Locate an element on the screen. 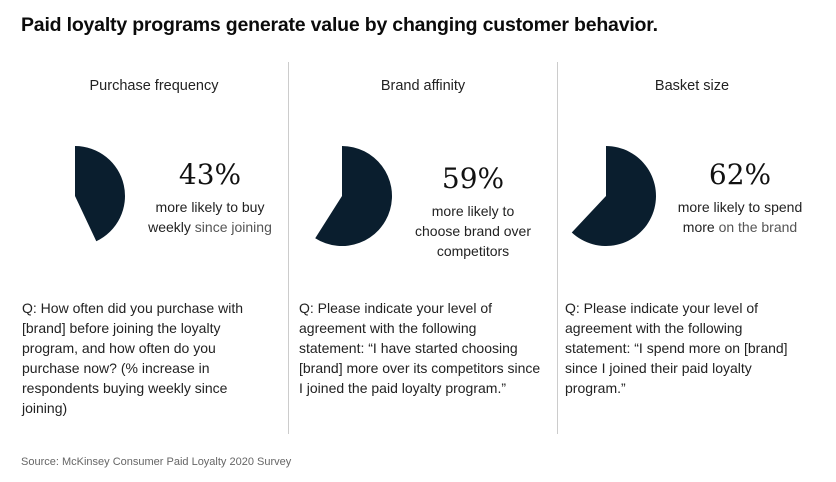 The height and width of the screenshot is (482, 836). desc-main: more likely to spend more is located at coordinates (740, 217).